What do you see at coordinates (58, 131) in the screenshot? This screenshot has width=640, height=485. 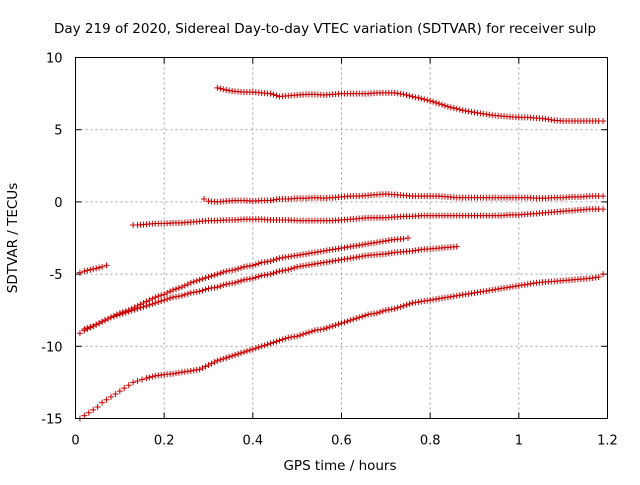 I see `y-tick-label: 5` at bounding box center [58, 131].